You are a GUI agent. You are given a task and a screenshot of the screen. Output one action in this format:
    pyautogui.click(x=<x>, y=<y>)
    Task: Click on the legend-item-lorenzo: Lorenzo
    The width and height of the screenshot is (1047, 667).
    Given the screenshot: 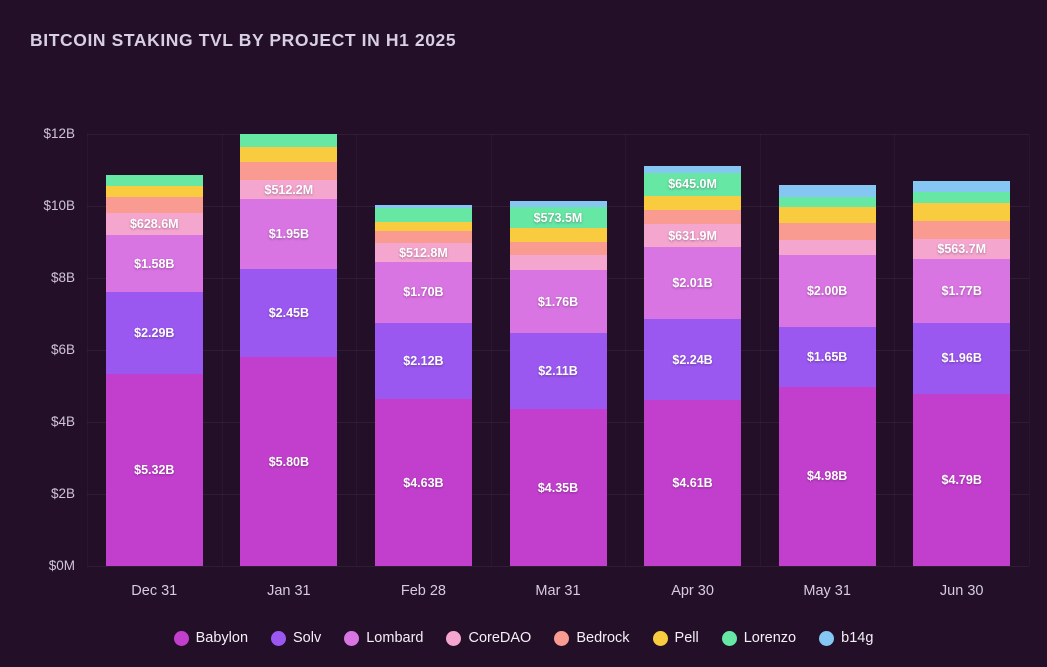 What is the action you would take?
    pyautogui.click(x=759, y=638)
    